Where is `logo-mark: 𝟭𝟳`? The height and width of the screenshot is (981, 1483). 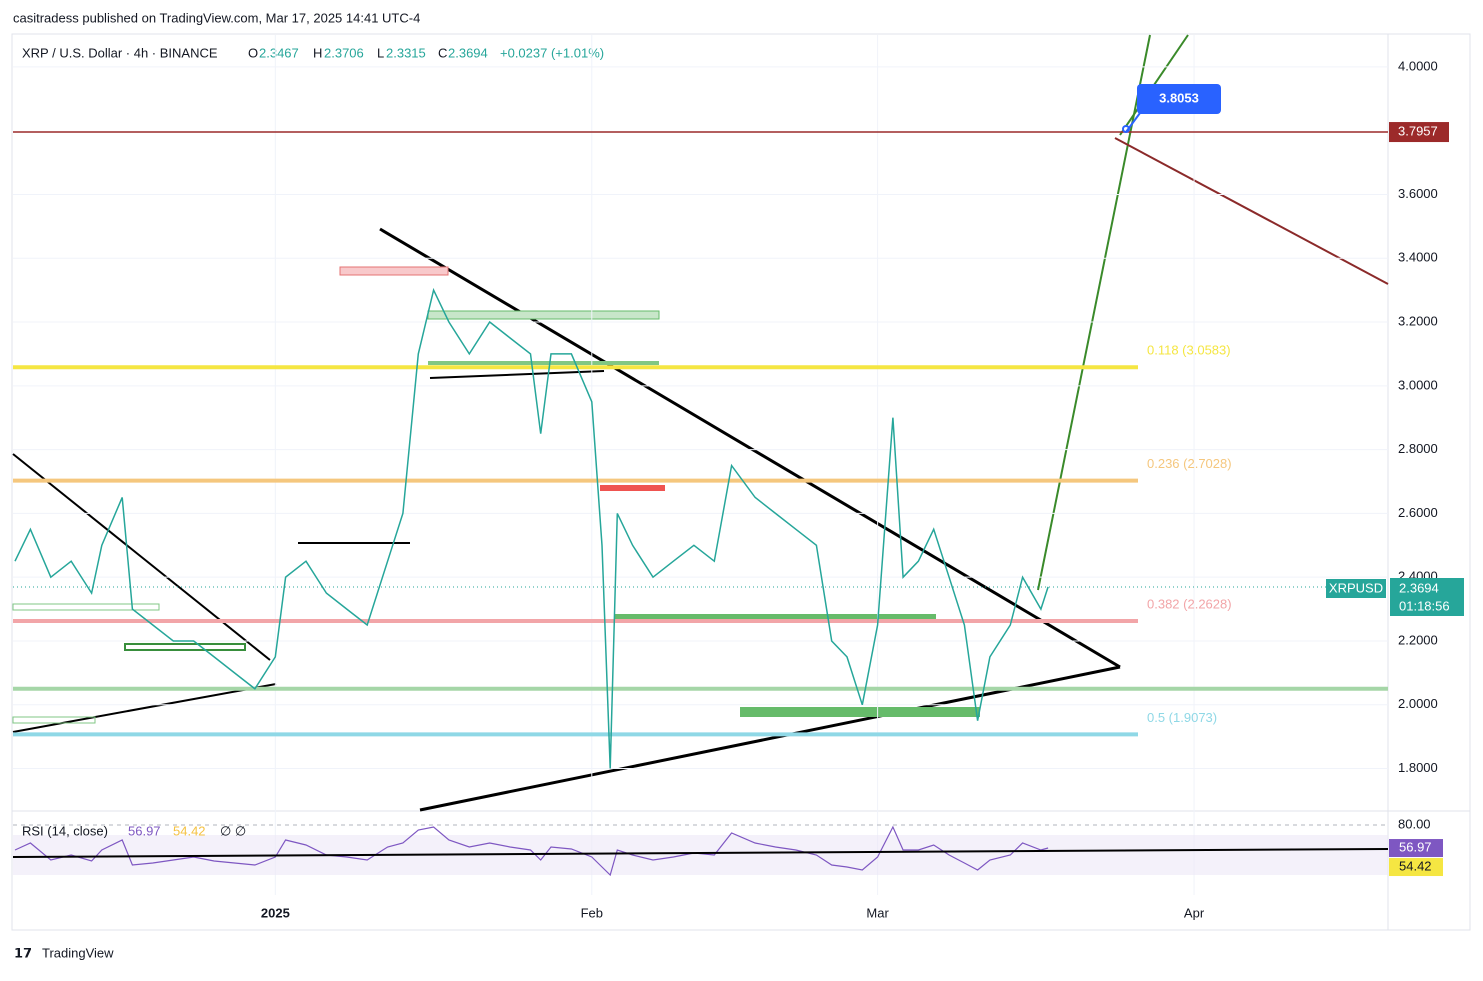
logo-mark: 𝟭𝟳 is located at coordinates (23, 952).